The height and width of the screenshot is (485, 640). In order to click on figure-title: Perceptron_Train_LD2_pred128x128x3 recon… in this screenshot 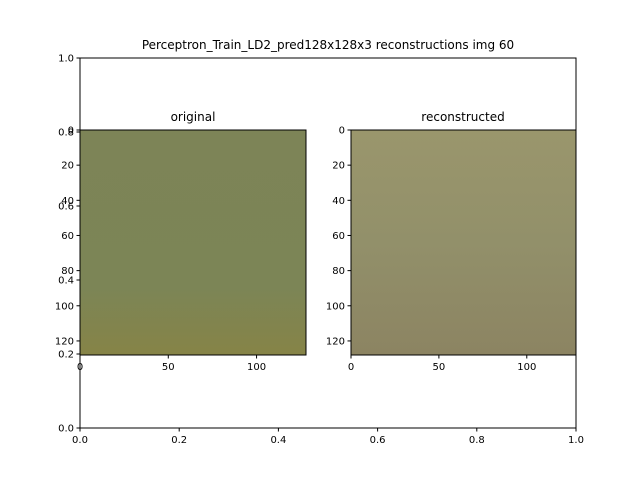, I will do `click(328, 45)`.